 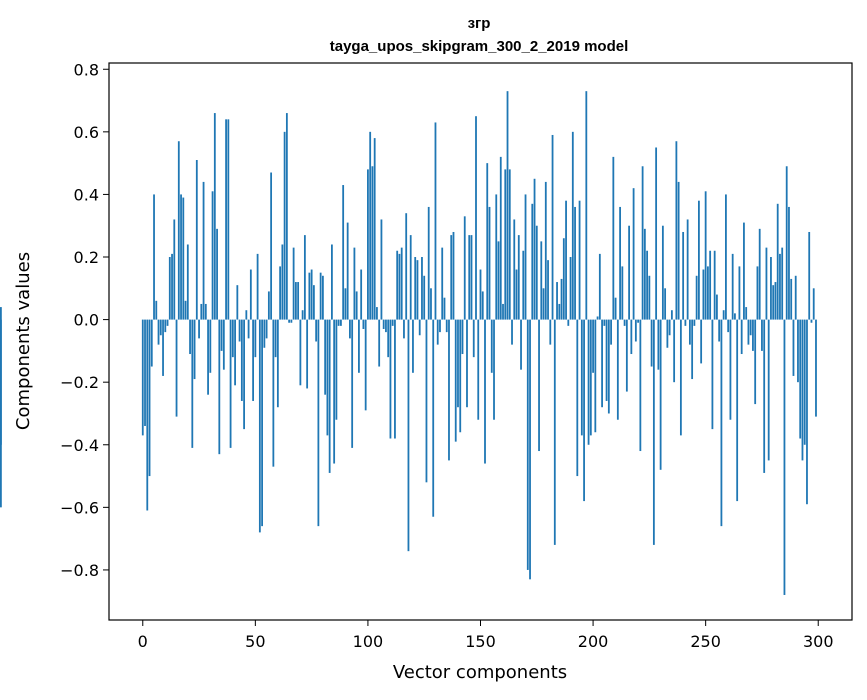 What do you see at coordinates (79, 570) in the screenshot?
I see `y-tick-label-8: −0.8` at bounding box center [79, 570].